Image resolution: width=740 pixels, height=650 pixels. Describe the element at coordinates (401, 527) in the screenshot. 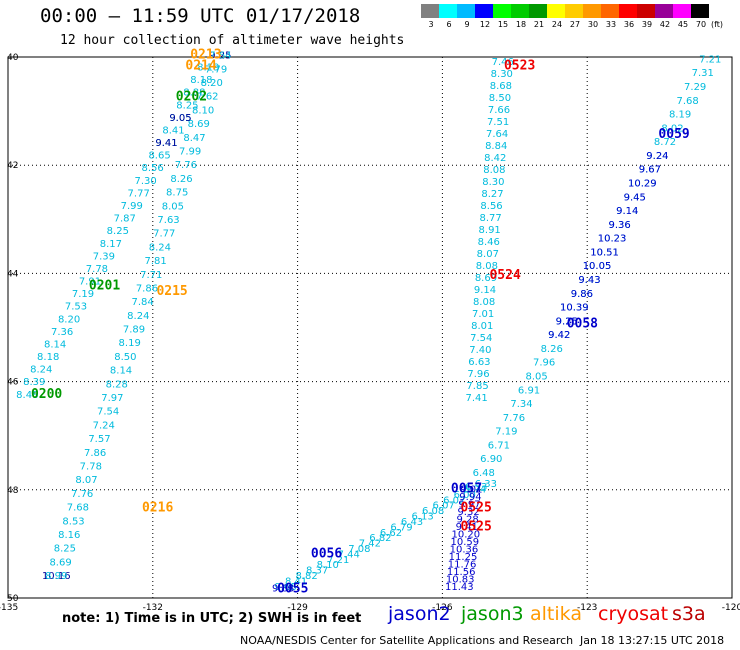

I see `swh-value: 6.79` at that location.